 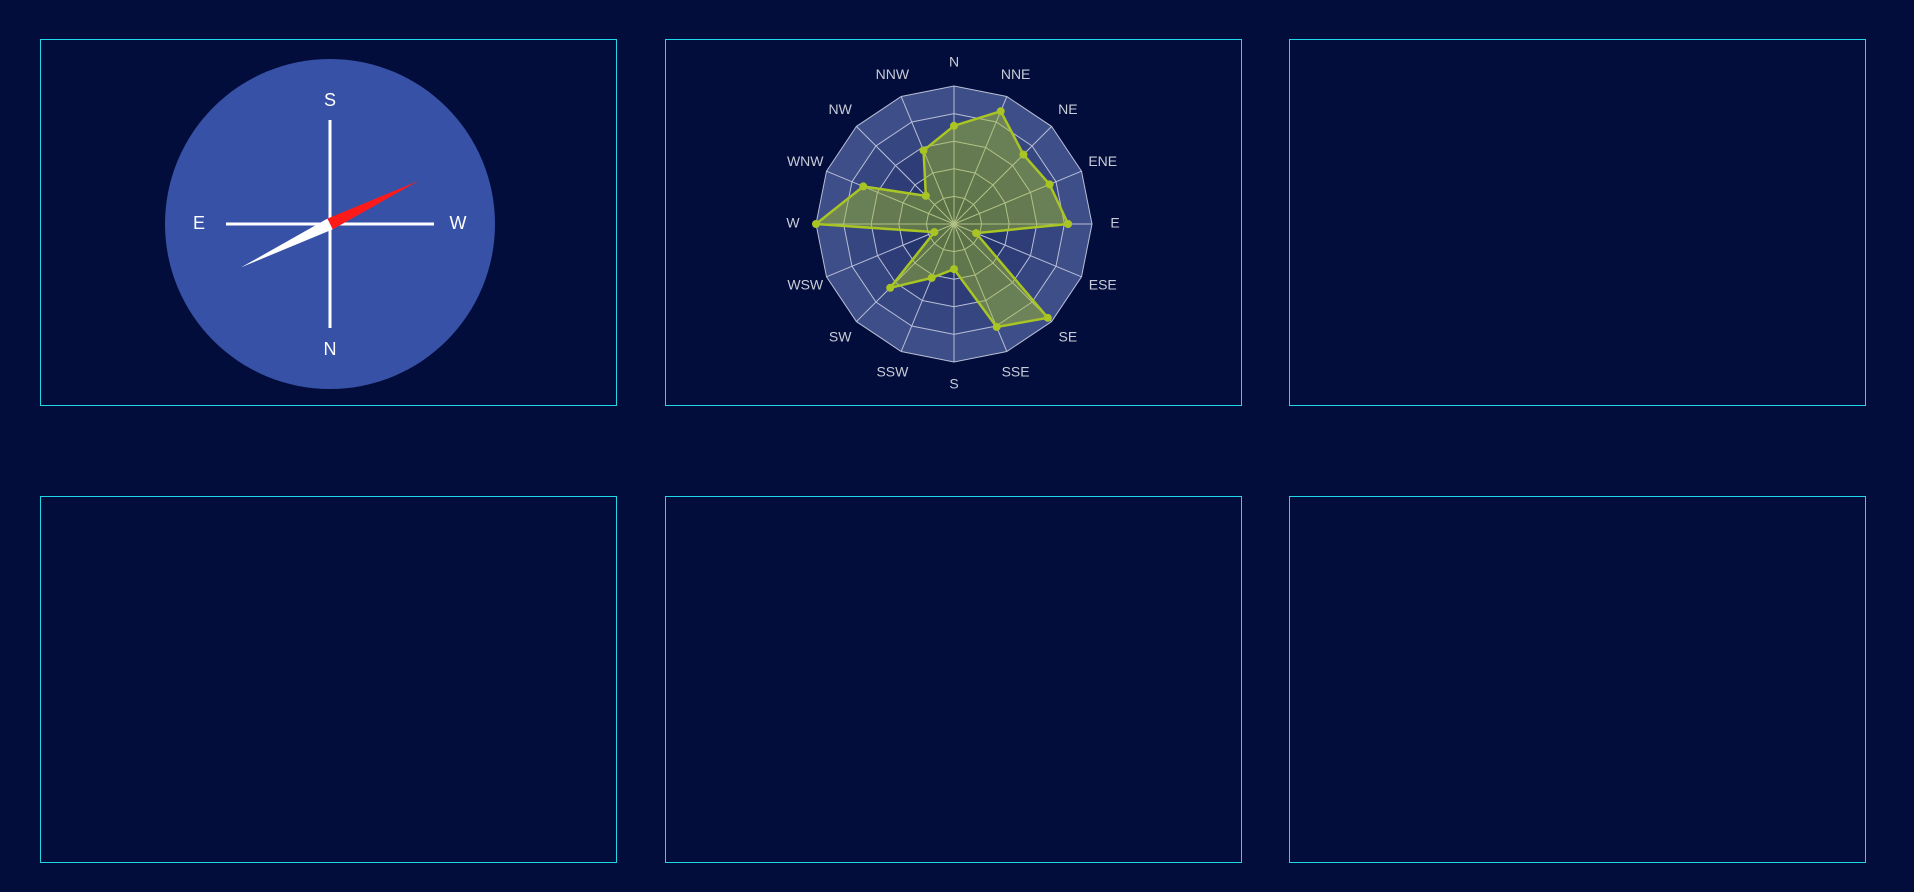 What do you see at coordinates (840, 109) in the screenshot?
I see `radar-axis-label: NW` at bounding box center [840, 109].